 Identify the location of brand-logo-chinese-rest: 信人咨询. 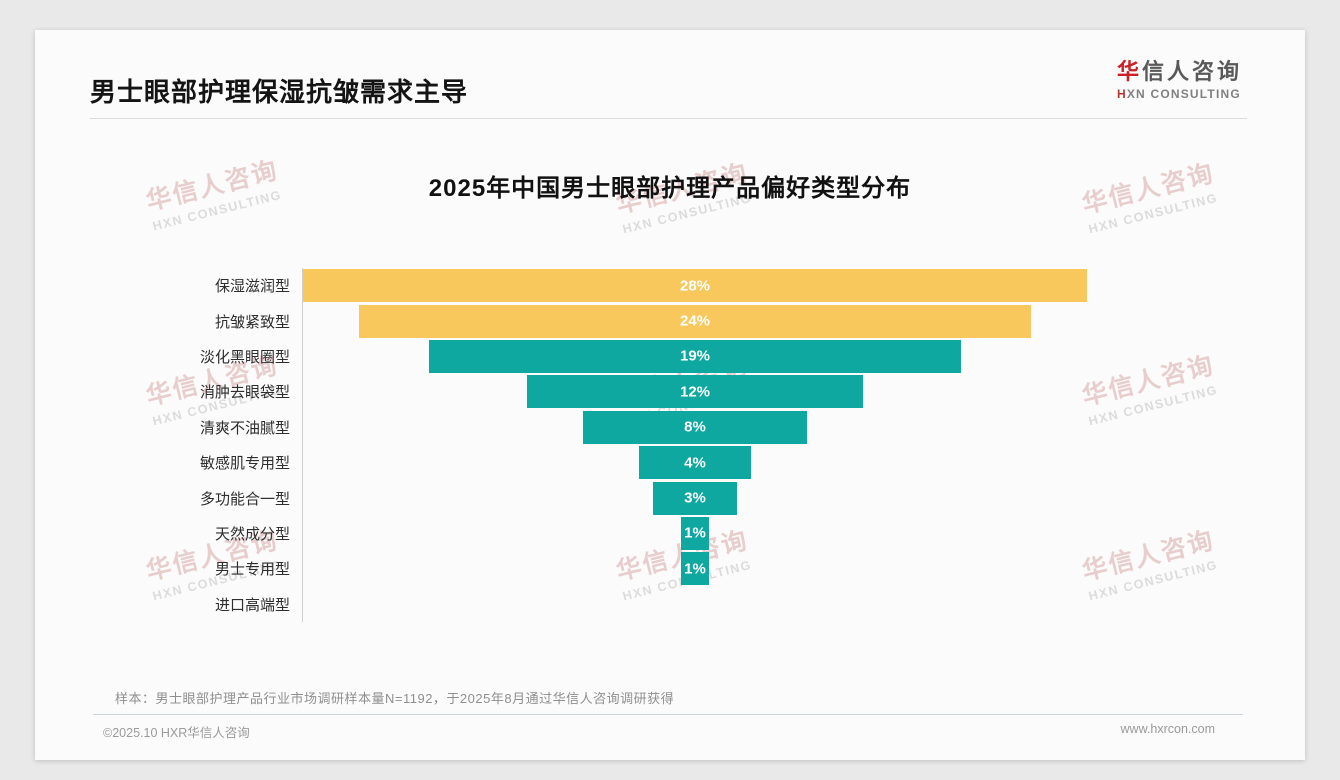
(1191, 71).